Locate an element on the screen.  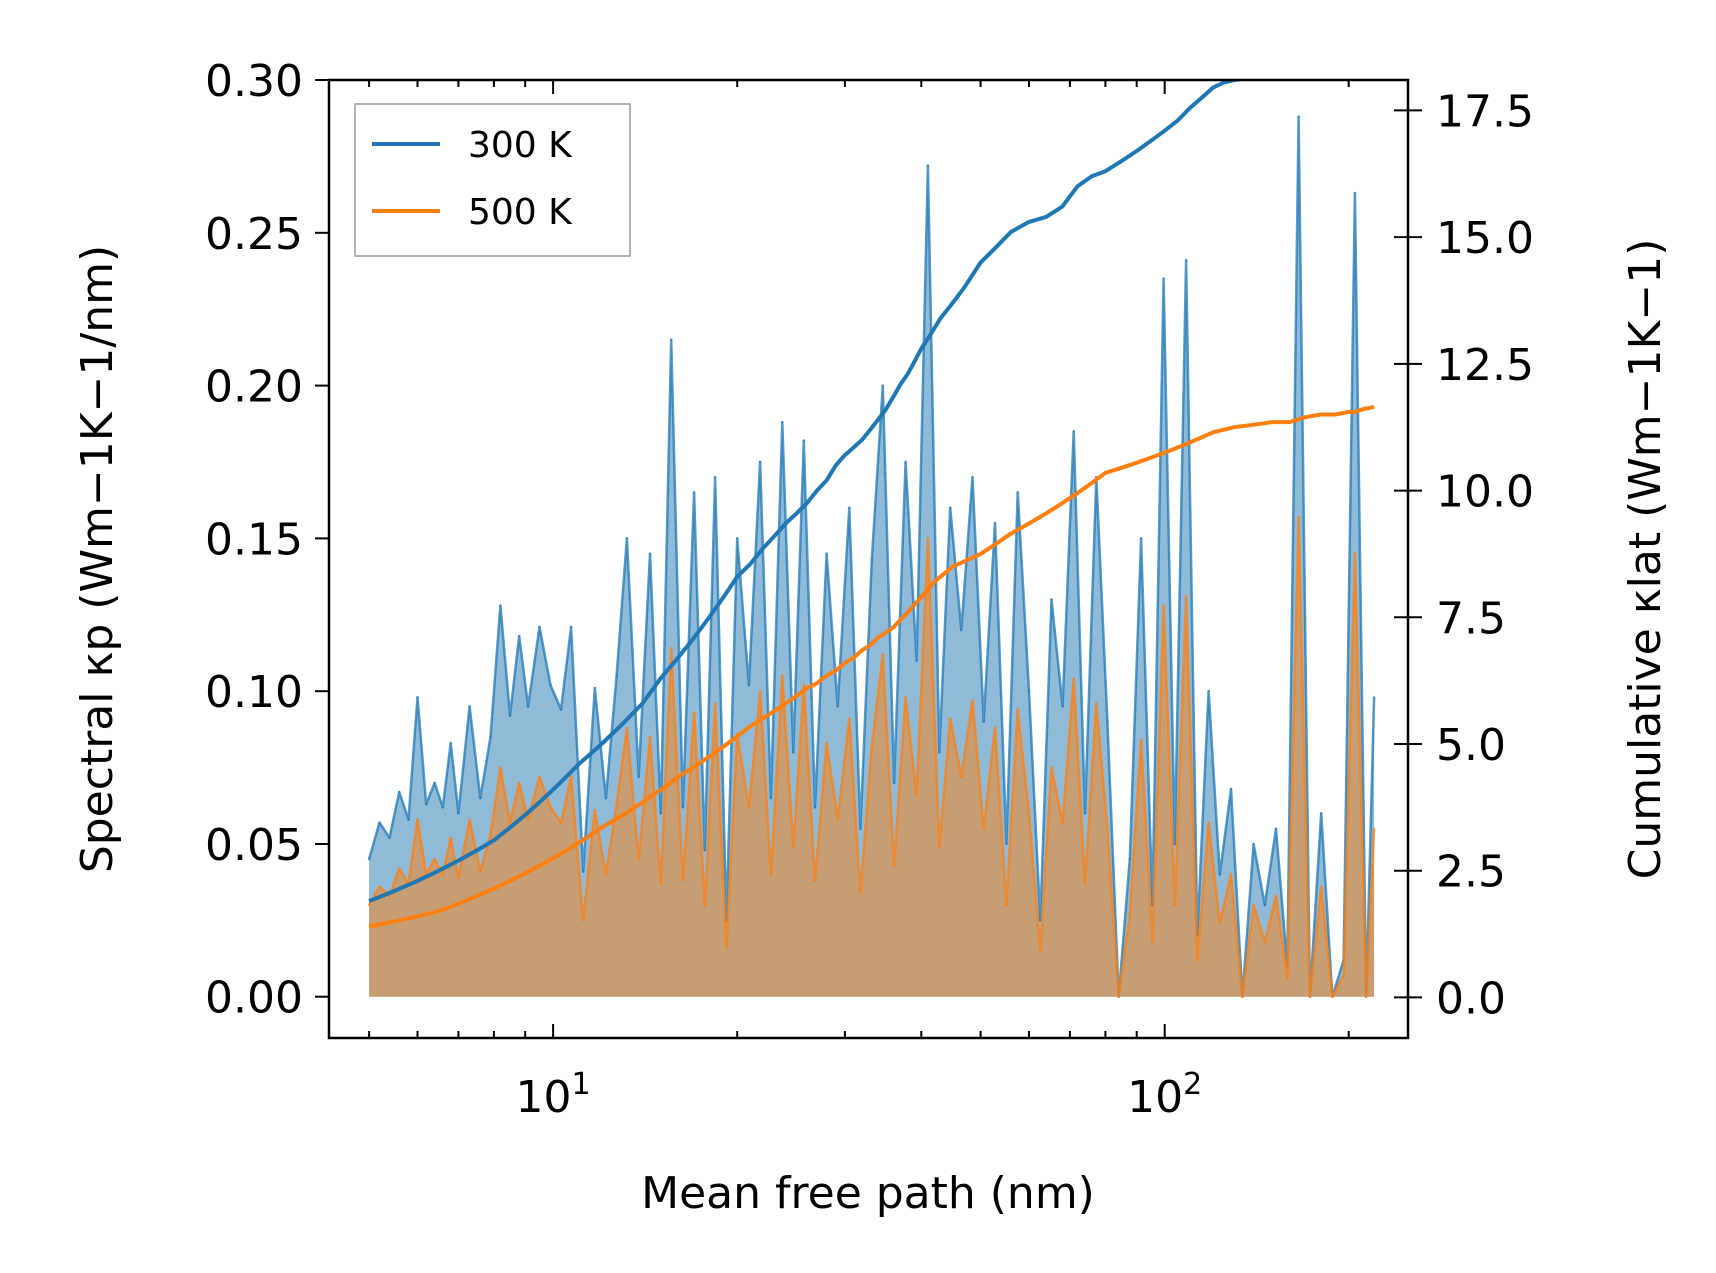
y-right-tick-label: 12.5 is located at coordinates (1485, 365).